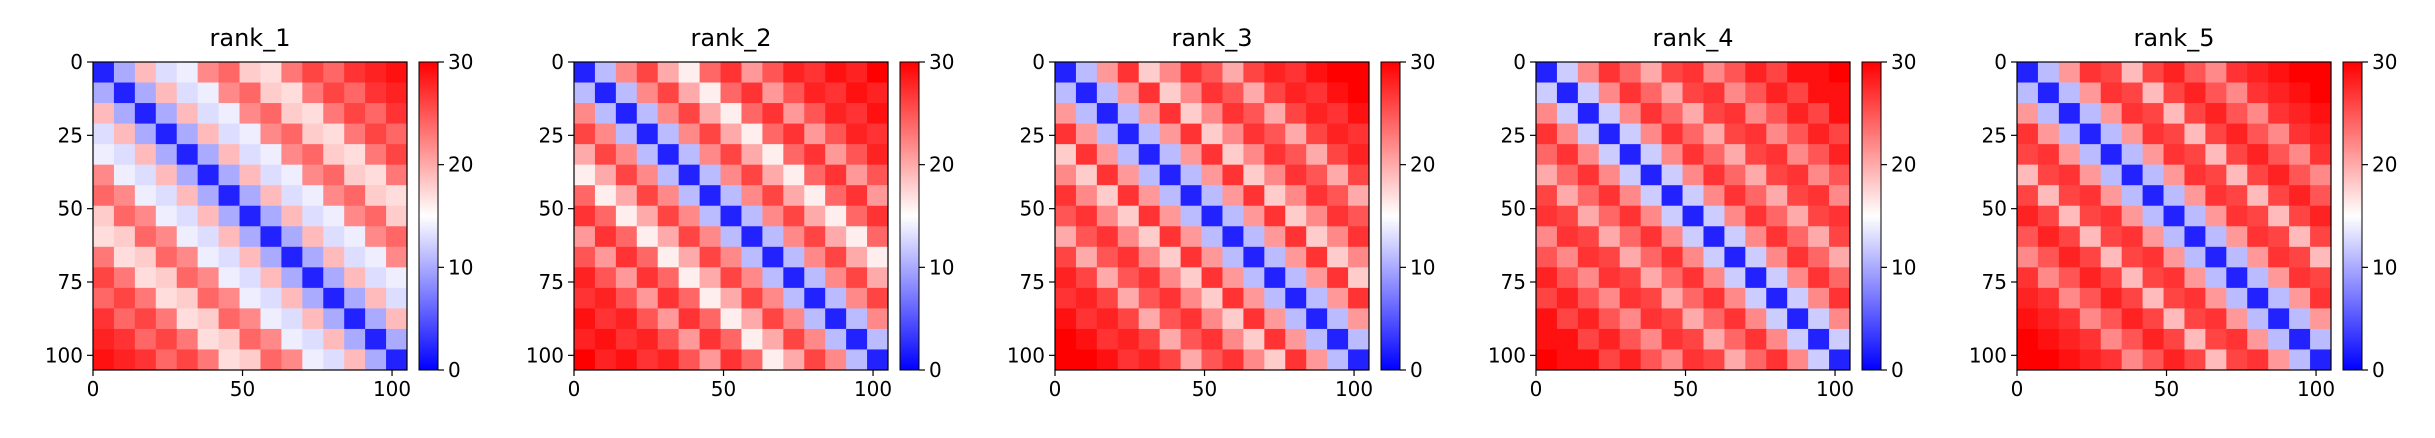 This screenshot has width=2435, height=438. What do you see at coordinates (1204, 389) in the screenshot?
I see `x-tick-label: 50` at bounding box center [1204, 389].